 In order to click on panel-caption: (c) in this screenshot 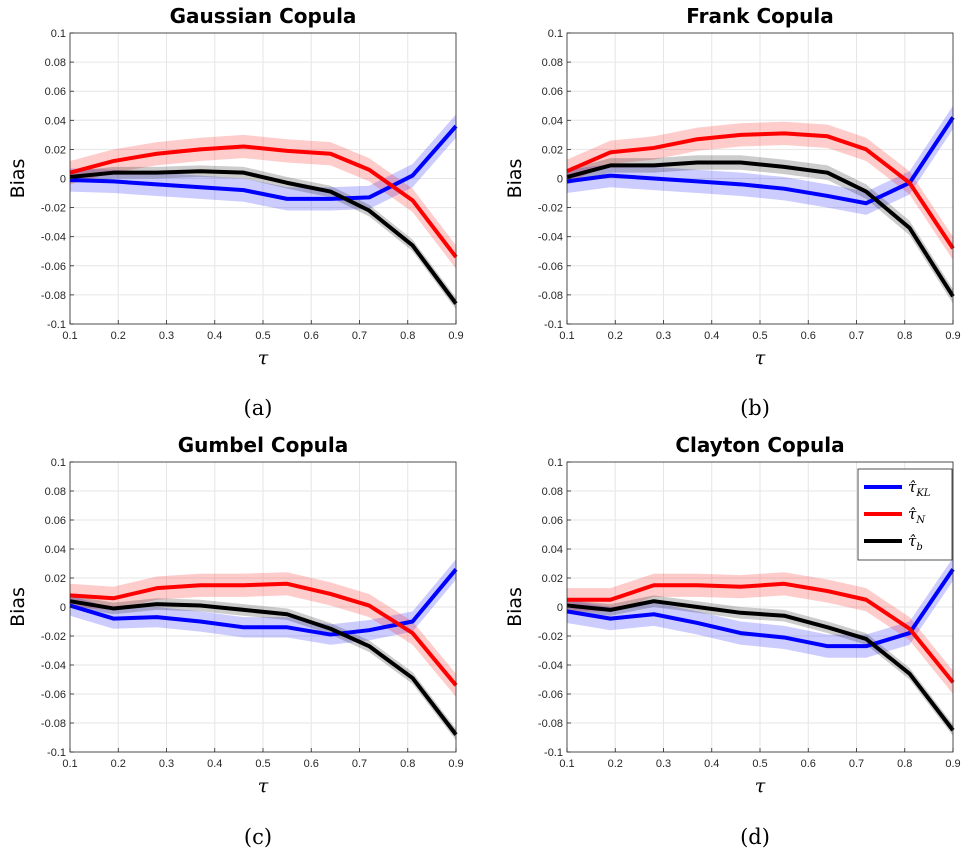, I will do `click(258, 837)`.